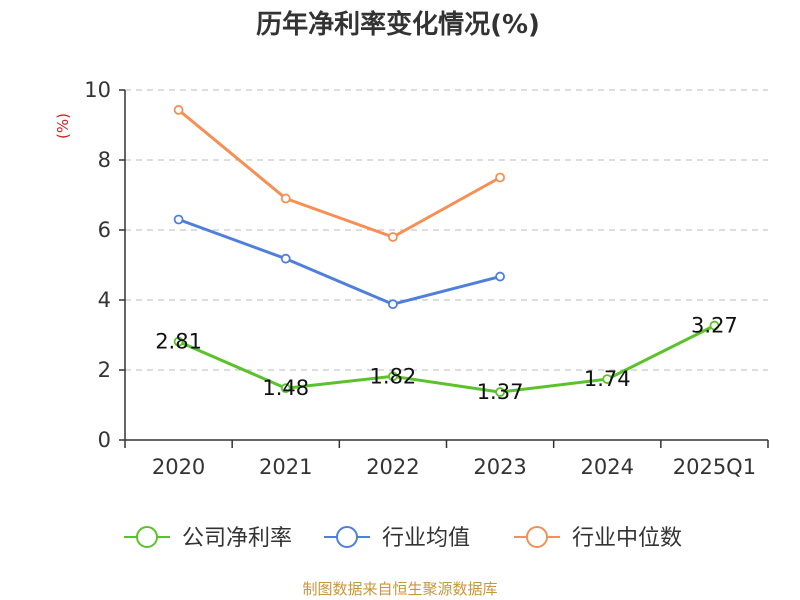 The height and width of the screenshot is (600, 800). What do you see at coordinates (398, 24) in the screenshot?
I see `chart-title: 历年净利率变化情况(%)` at bounding box center [398, 24].